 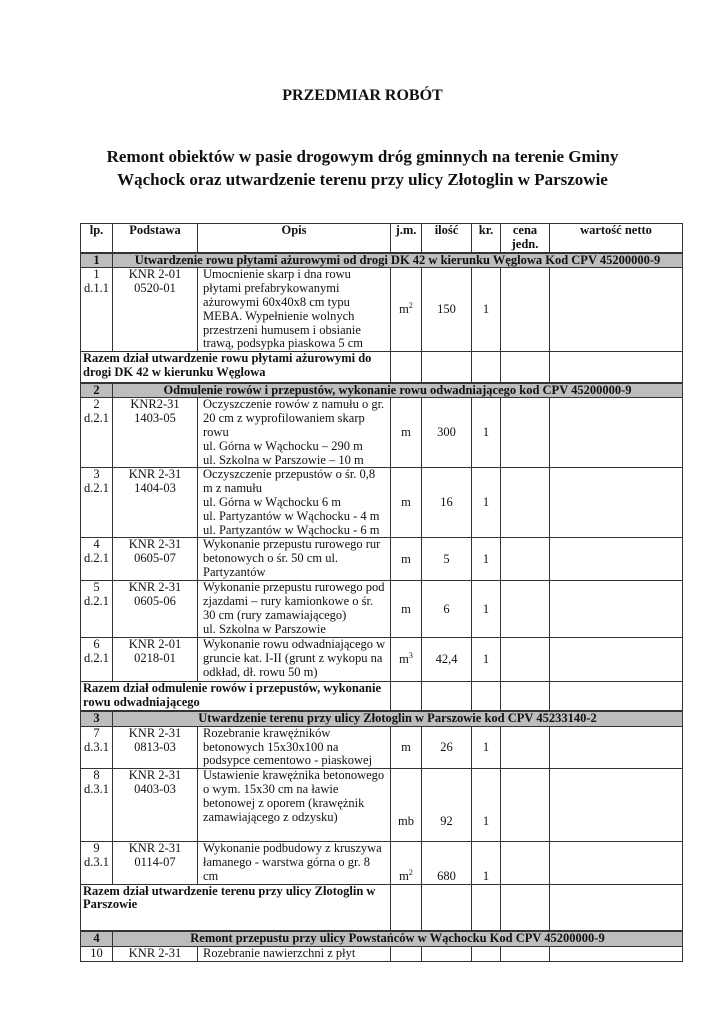 I want to click on item-basis-cell: KNR 2-31 0114-07, so click(x=155, y=863).